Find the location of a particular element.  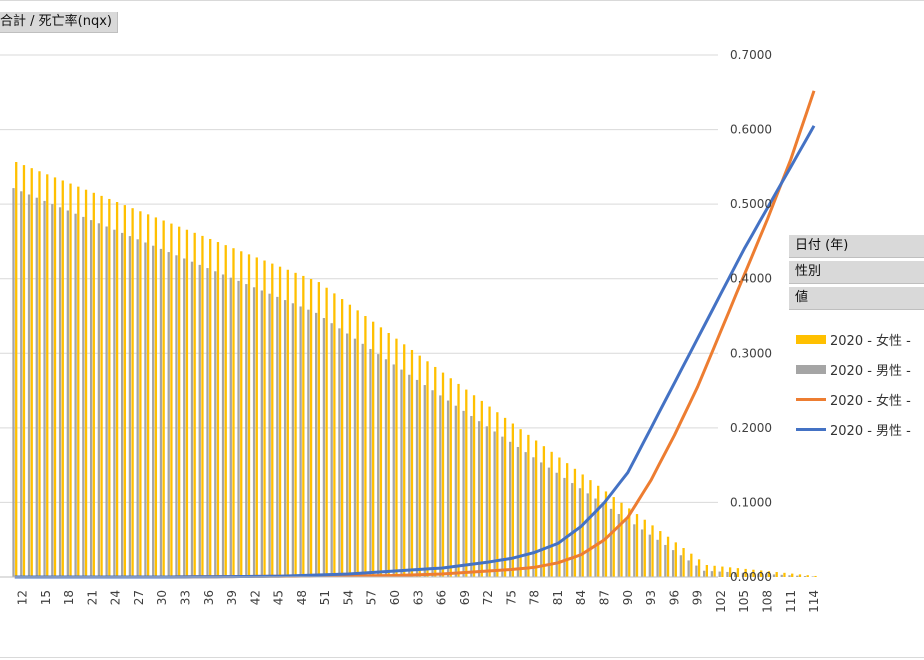

x-tick-label: 105 is located at coordinates (744, 601).